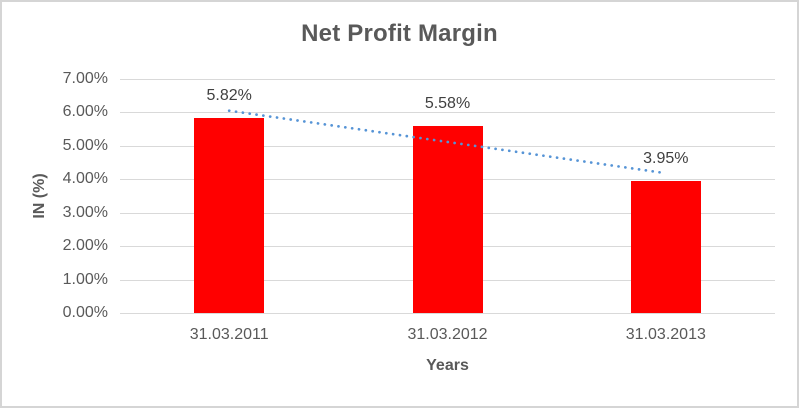 This screenshot has width=799, height=408. What do you see at coordinates (666, 158) in the screenshot?
I see `bar-data-label: 3.95%` at bounding box center [666, 158].